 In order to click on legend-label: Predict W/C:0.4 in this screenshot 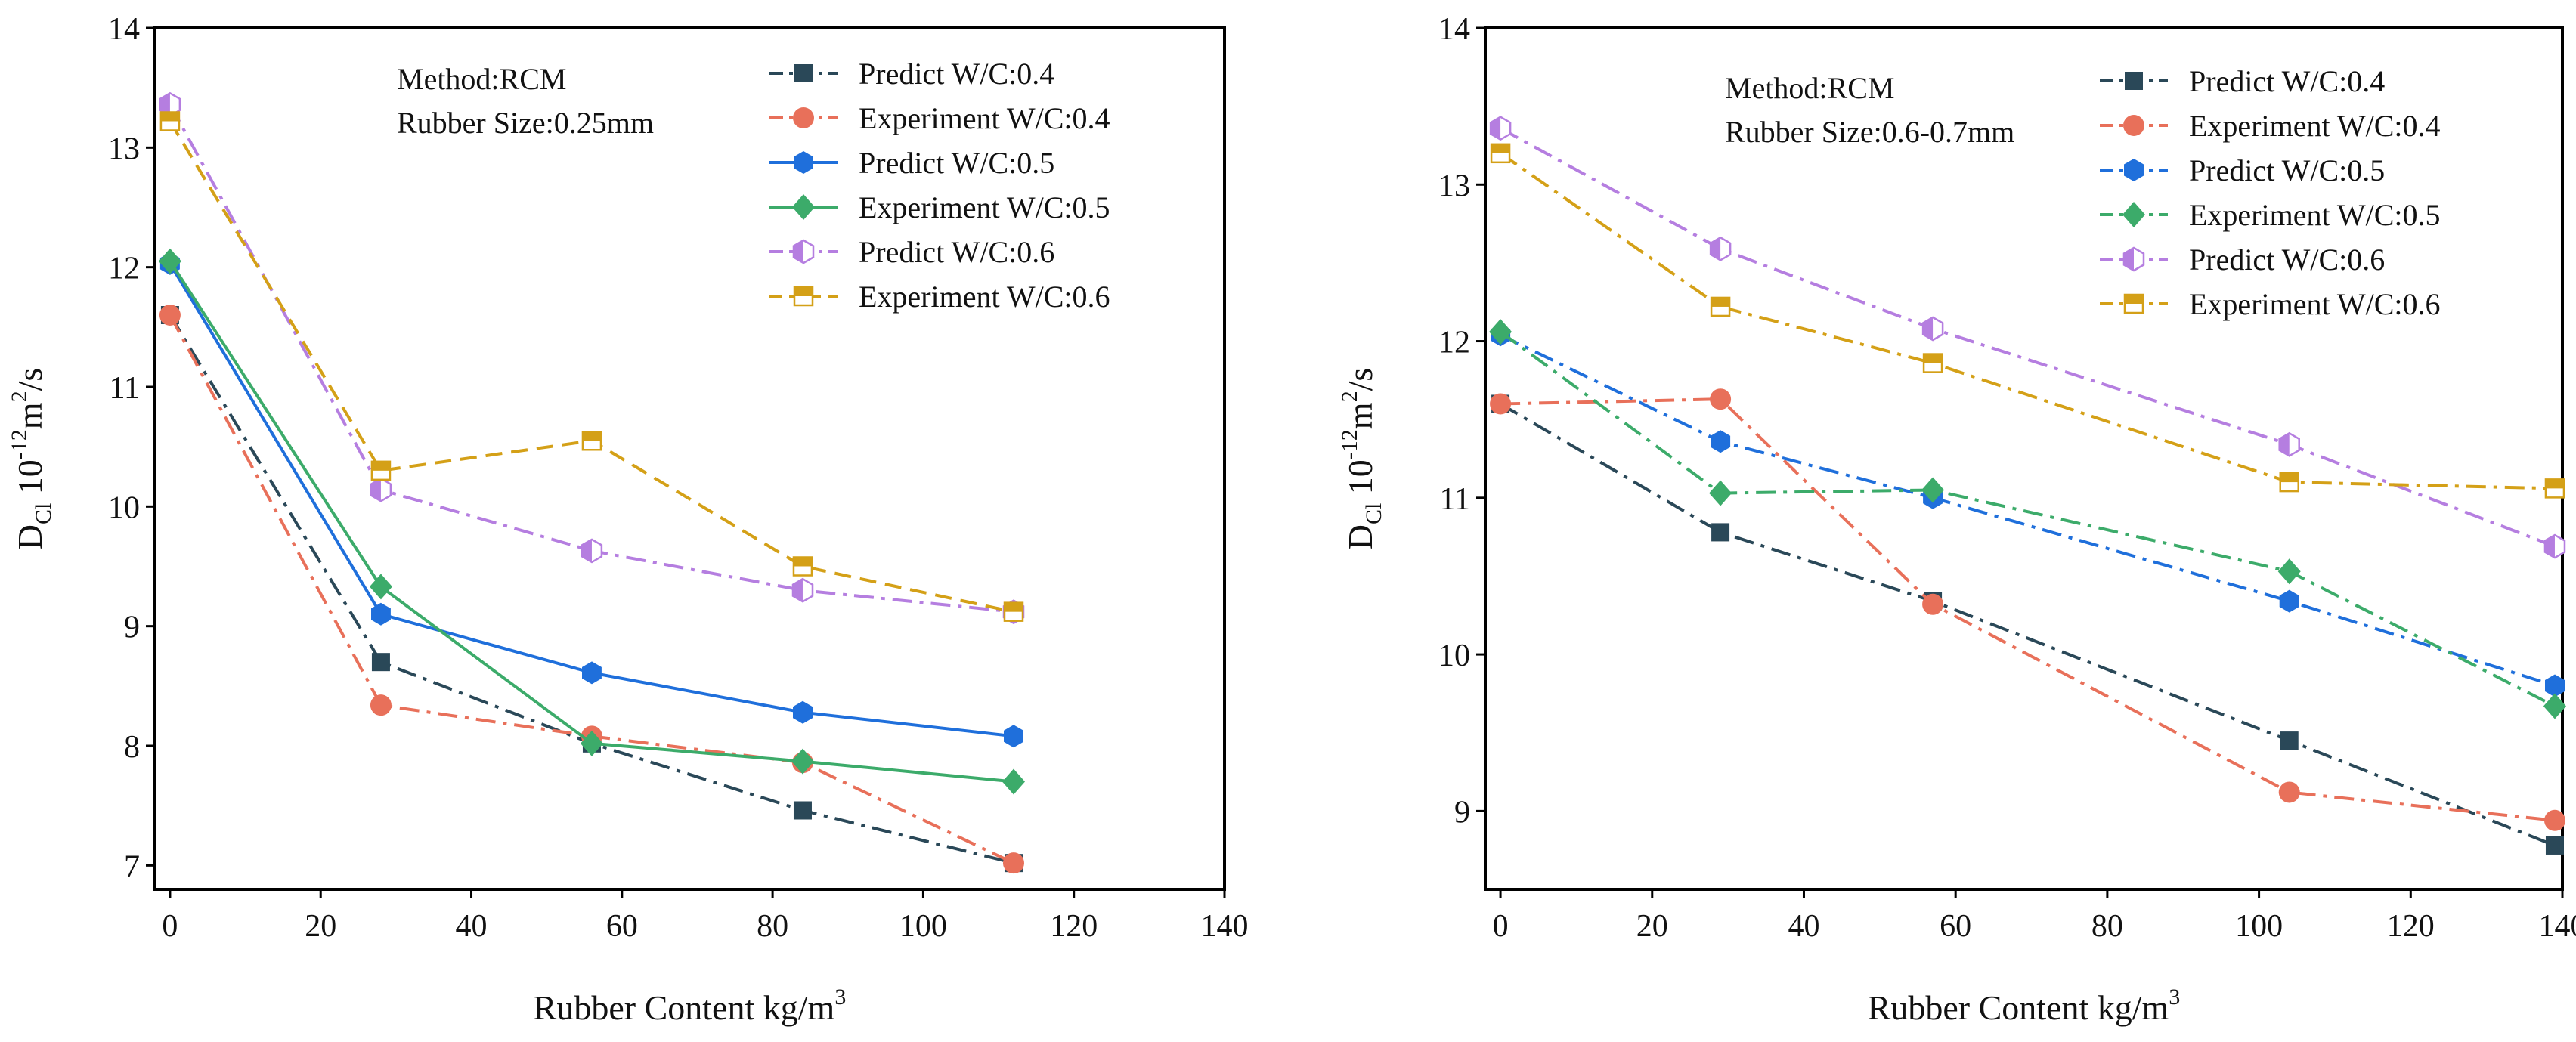, I will do `click(2287, 81)`.